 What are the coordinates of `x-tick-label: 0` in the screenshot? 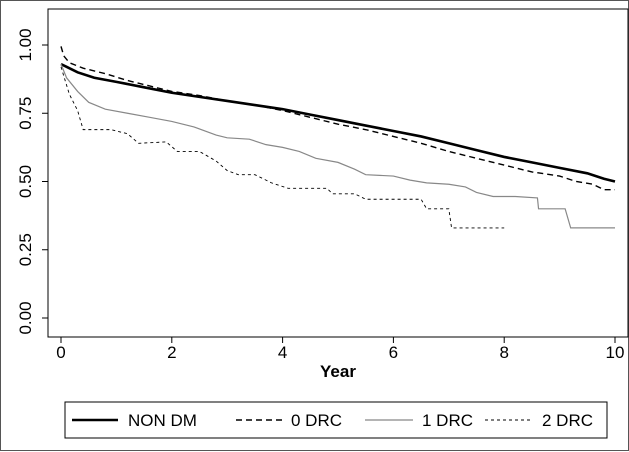 It's located at (60, 352).